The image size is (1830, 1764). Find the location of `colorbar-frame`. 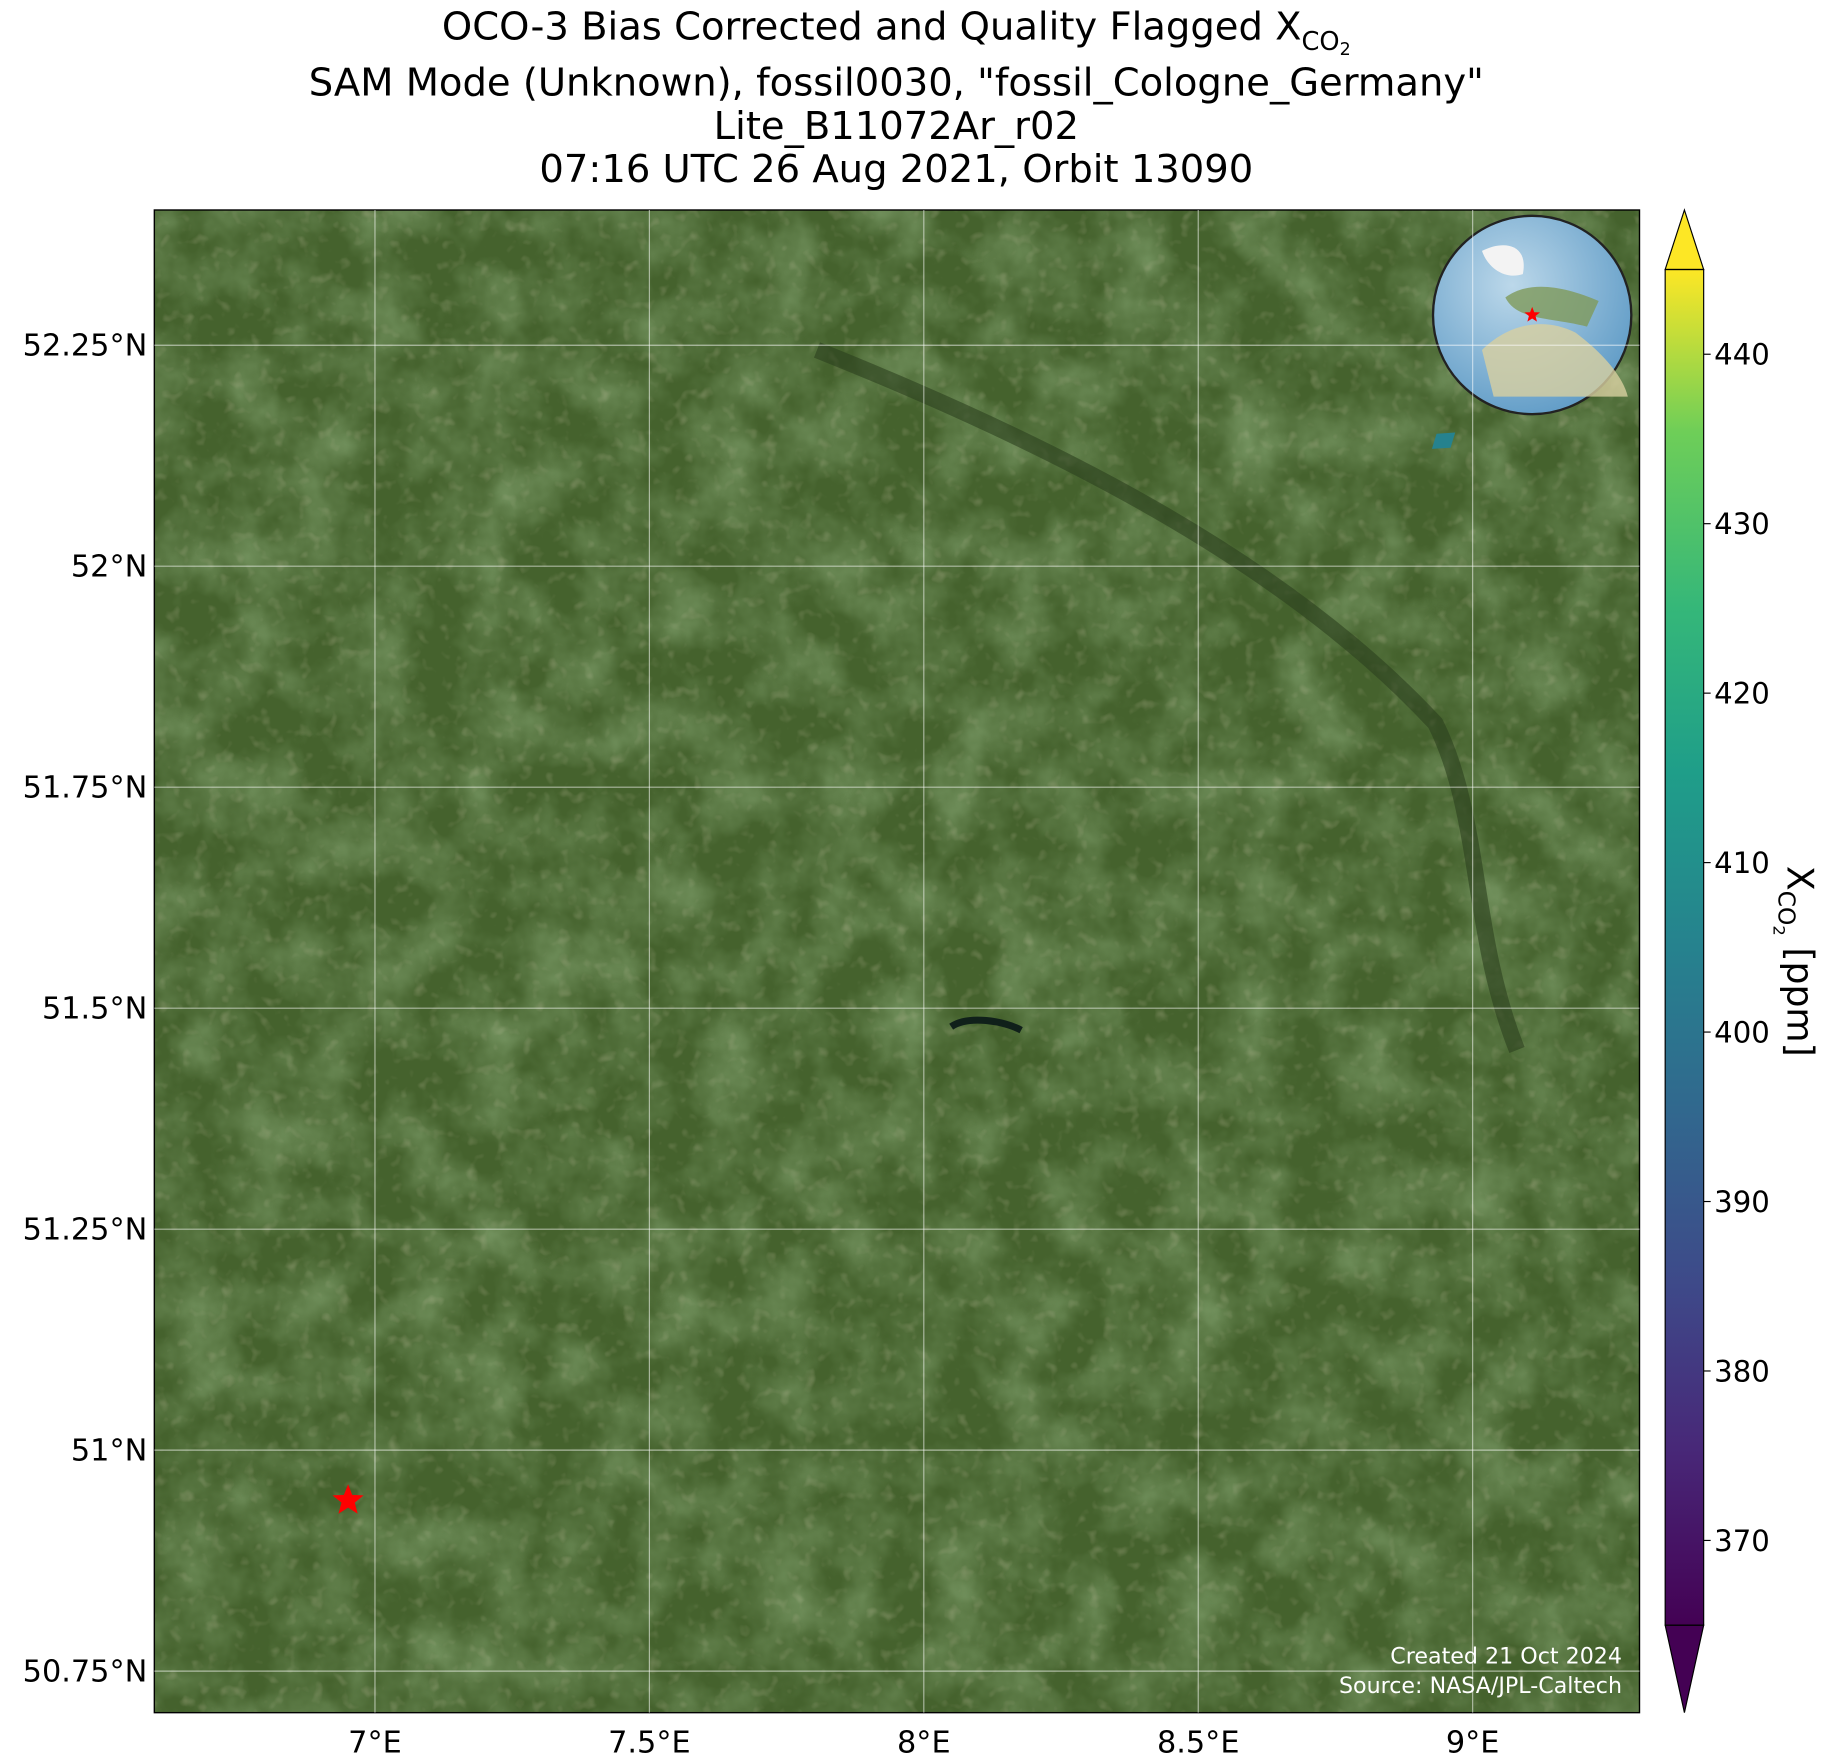

colorbar-frame is located at coordinates (1684, 947).